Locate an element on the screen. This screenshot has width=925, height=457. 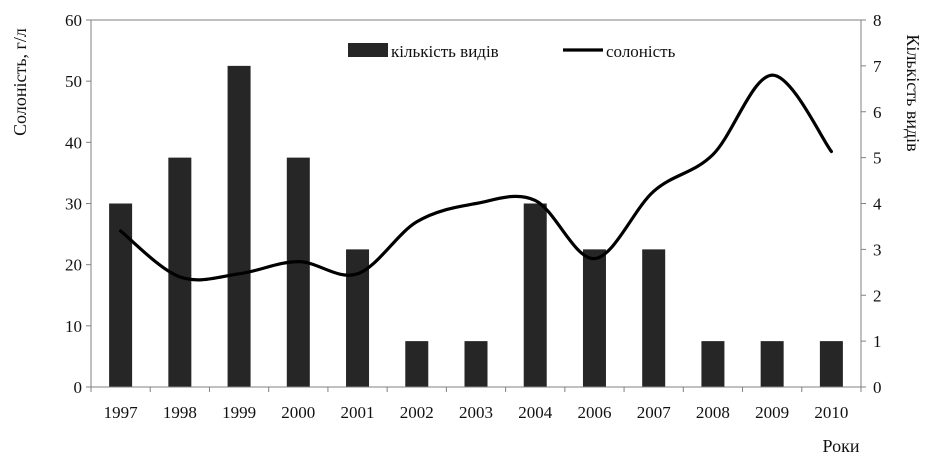
y-tick-label-50: 50 is located at coordinates (73, 81).